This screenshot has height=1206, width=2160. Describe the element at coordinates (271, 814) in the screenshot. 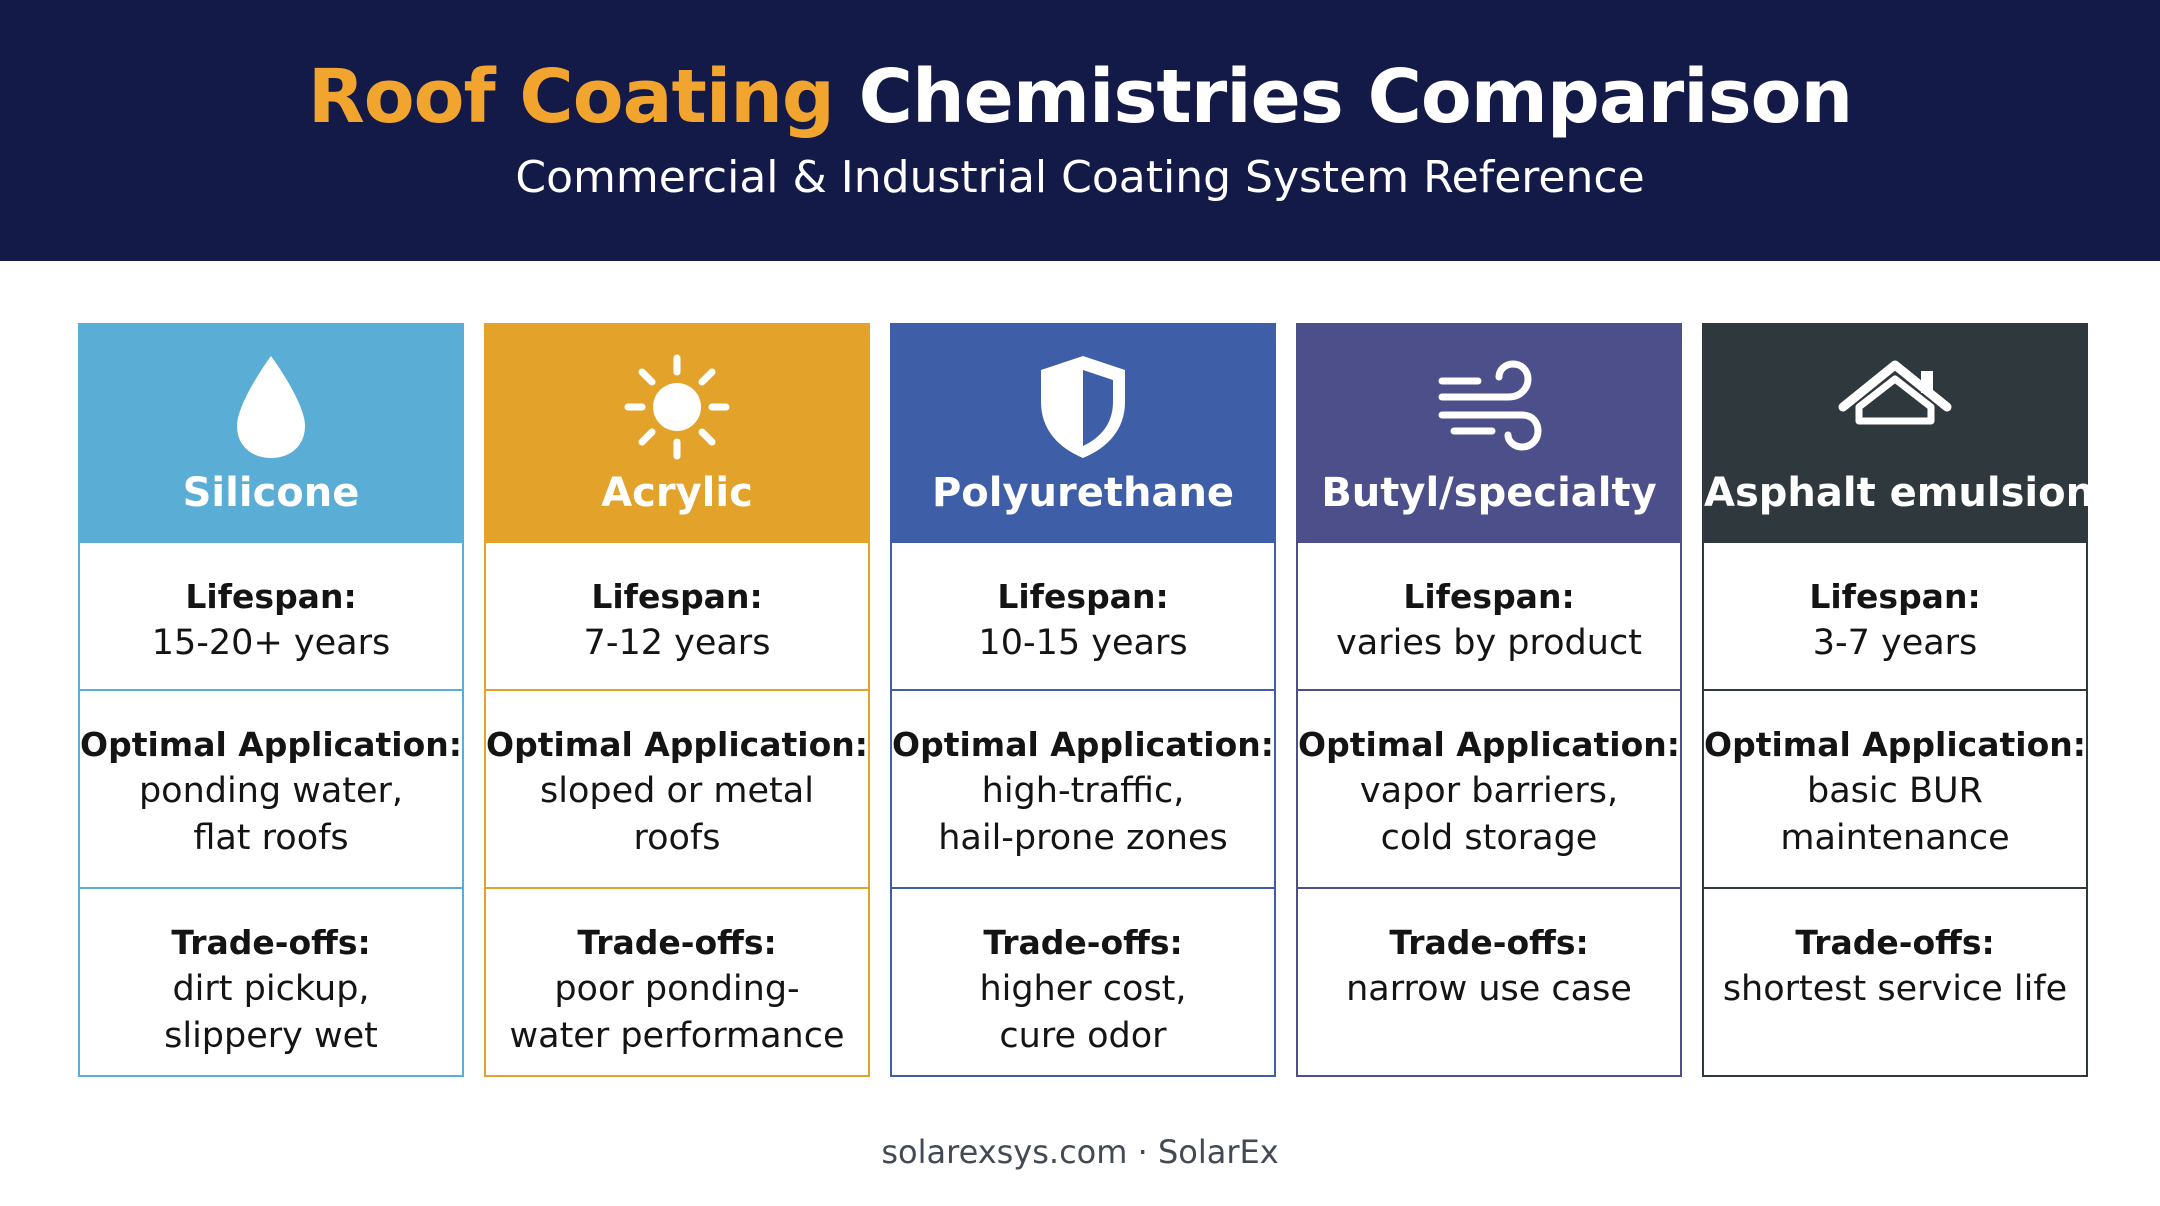

I see `application-value: ponding water, flat roofs` at that location.